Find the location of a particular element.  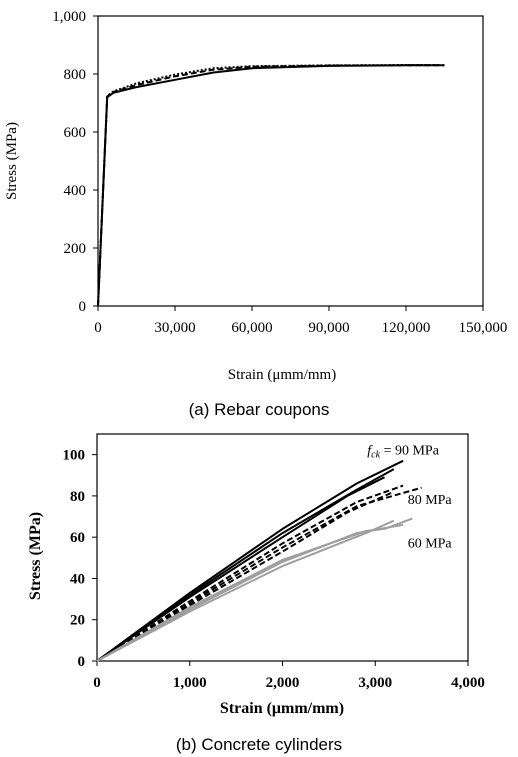

annotation-60-mpa: 60 MPa is located at coordinates (430, 544).